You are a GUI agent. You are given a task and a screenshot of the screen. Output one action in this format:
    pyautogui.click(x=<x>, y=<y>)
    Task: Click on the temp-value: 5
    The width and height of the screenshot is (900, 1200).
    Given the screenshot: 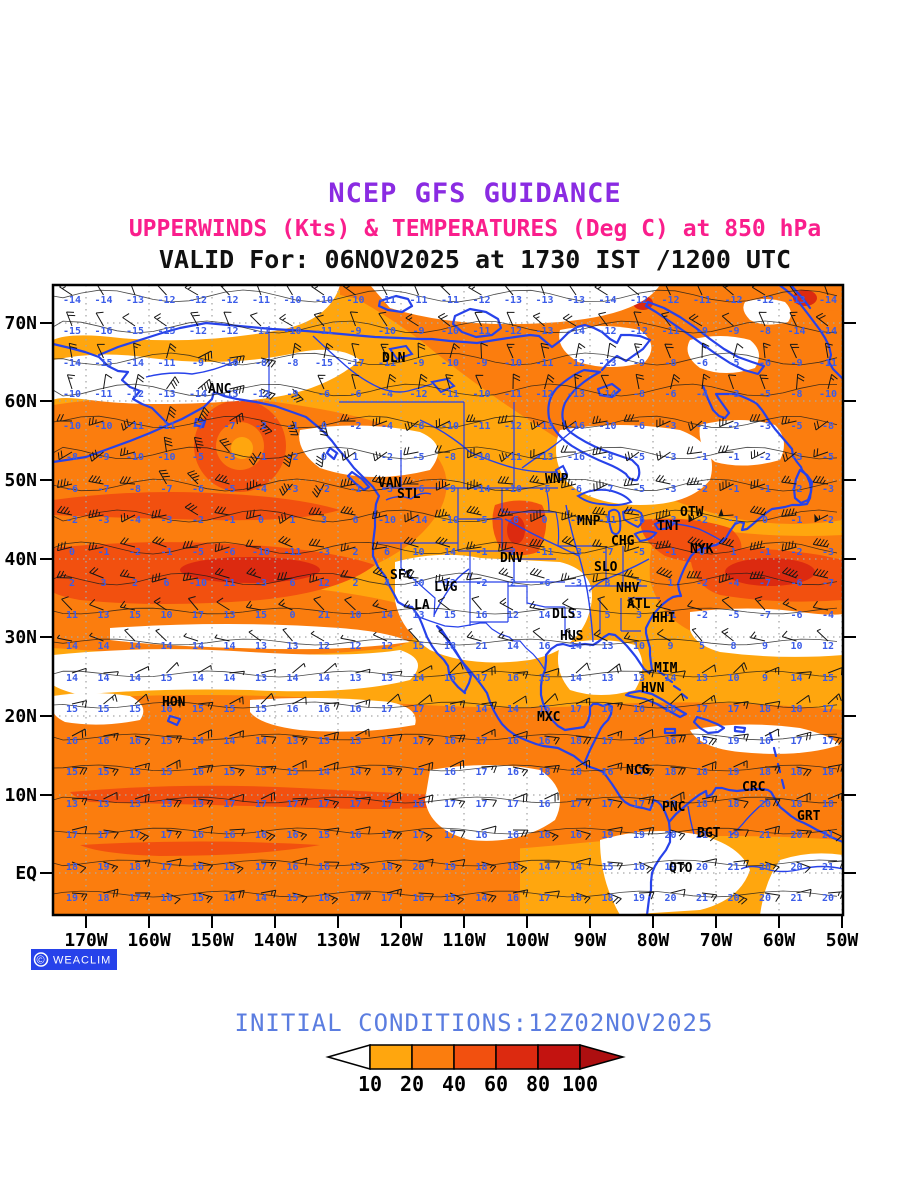 What is the action you would take?
    pyautogui.click(x=702, y=646)
    